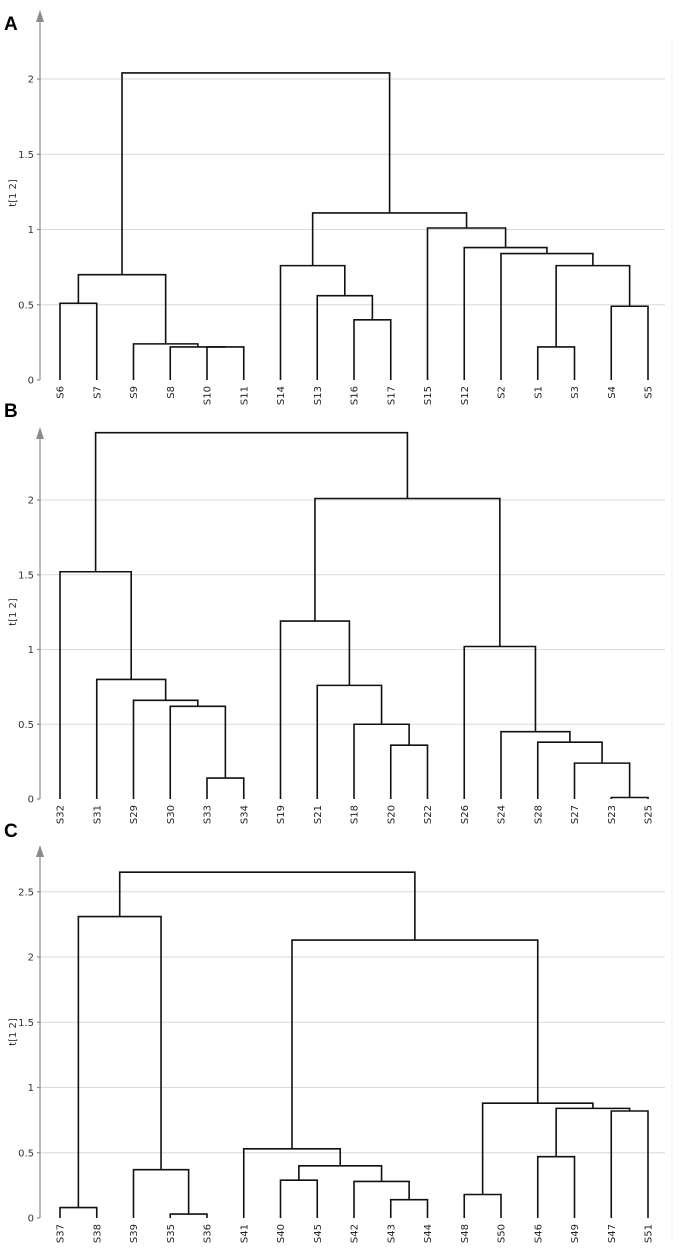 The height and width of the screenshot is (1249, 685). I want to click on leaf-label: S15, so click(428, 395).